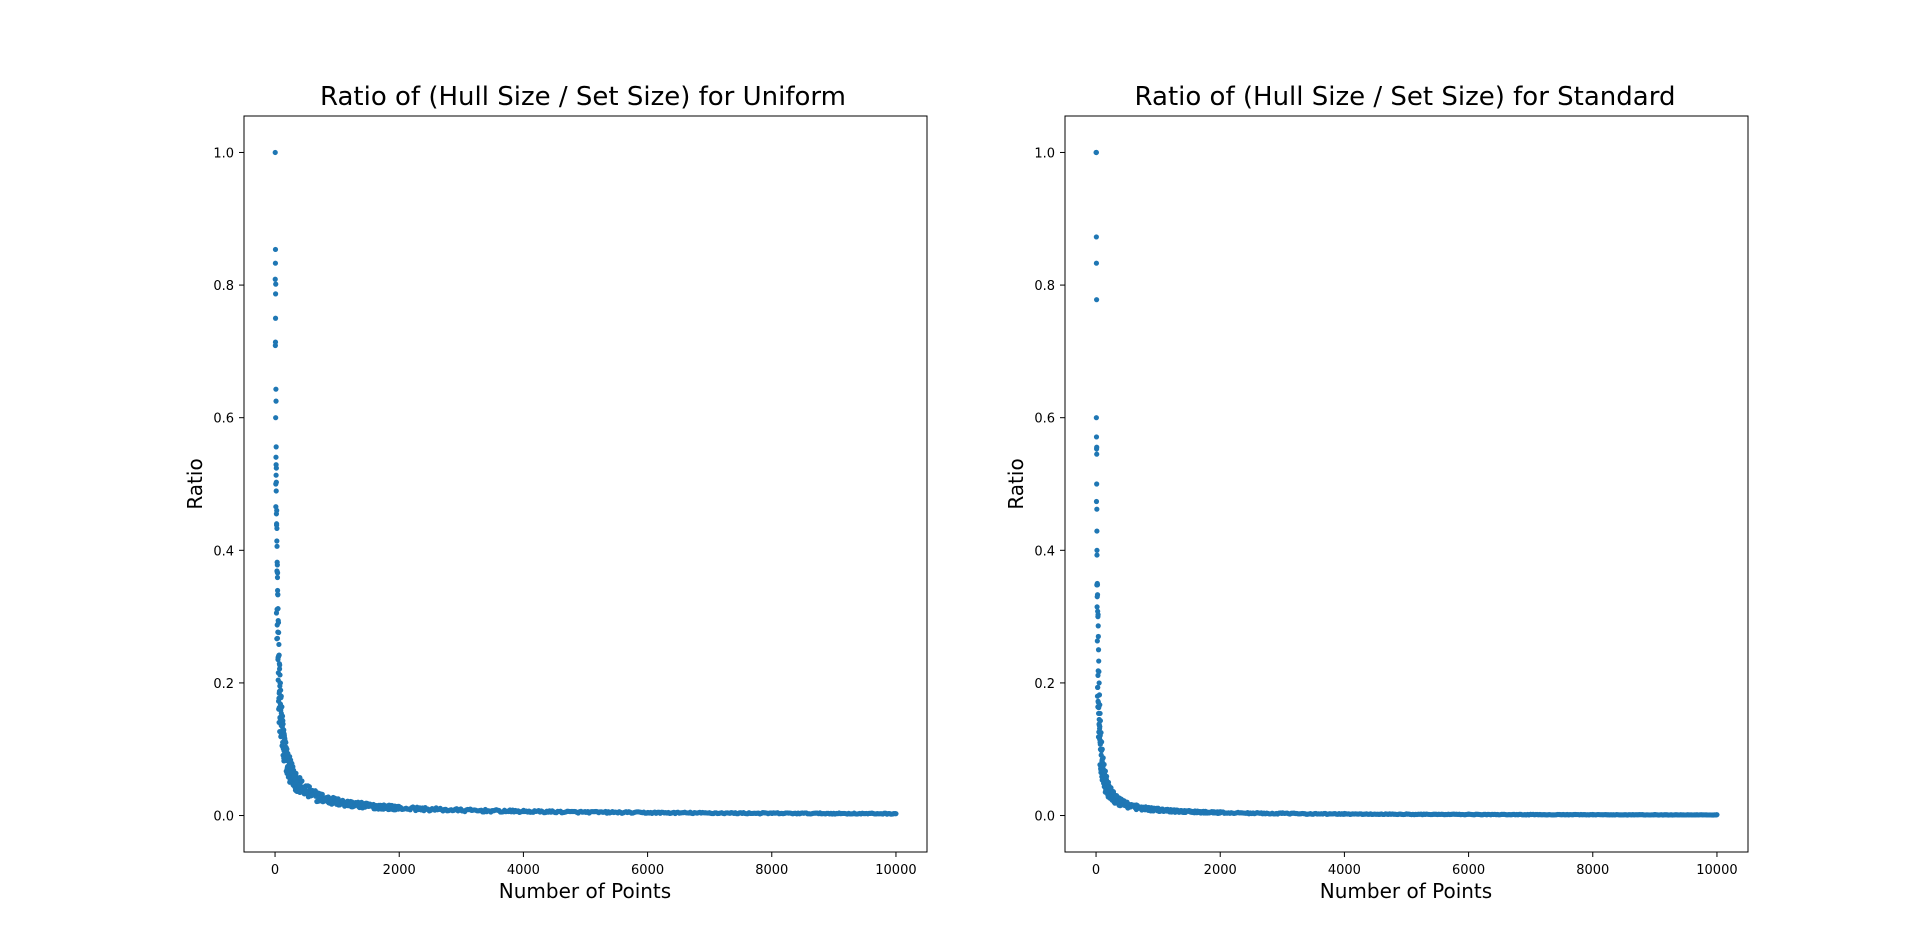 Image resolution: width=1920 pixels, height=947 pixels. What do you see at coordinates (1096, 870) in the screenshot?
I see `x-tick-label: 0` at bounding box center [1096, 870].